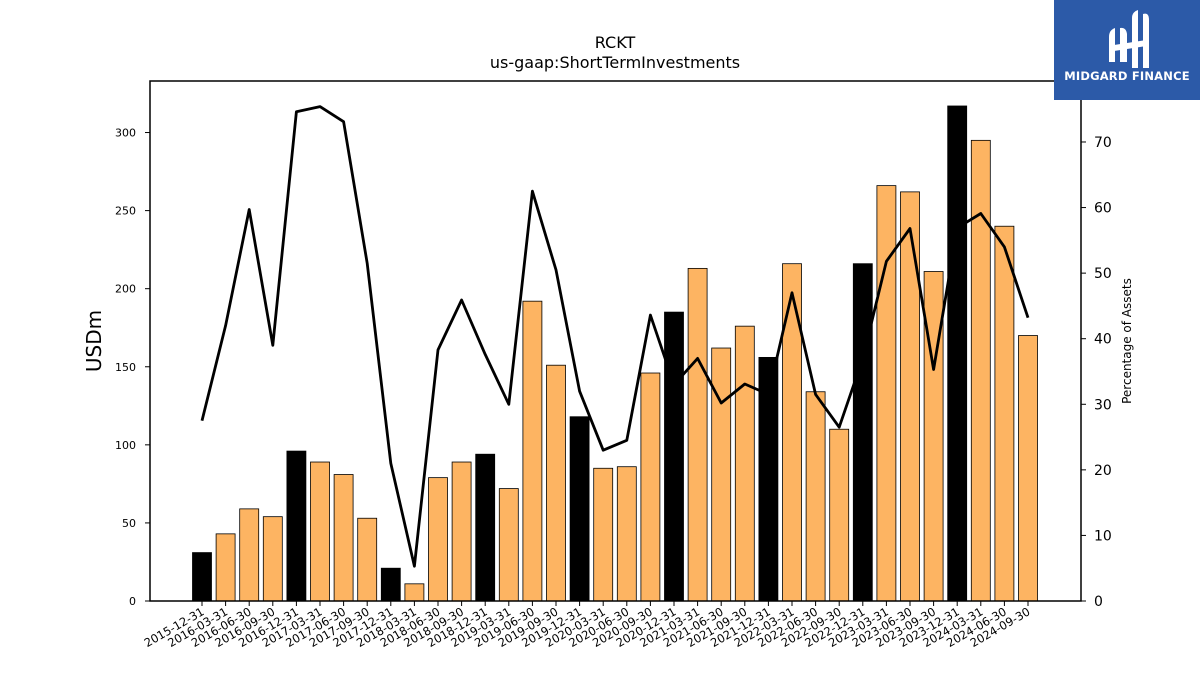 This screenshot has width=1200, height=675. What do you see at coordinates (1127, 341) in the screenshot?
I see `y2-axis-label: Percentage of Assets` at bounding box center [1127, 341].